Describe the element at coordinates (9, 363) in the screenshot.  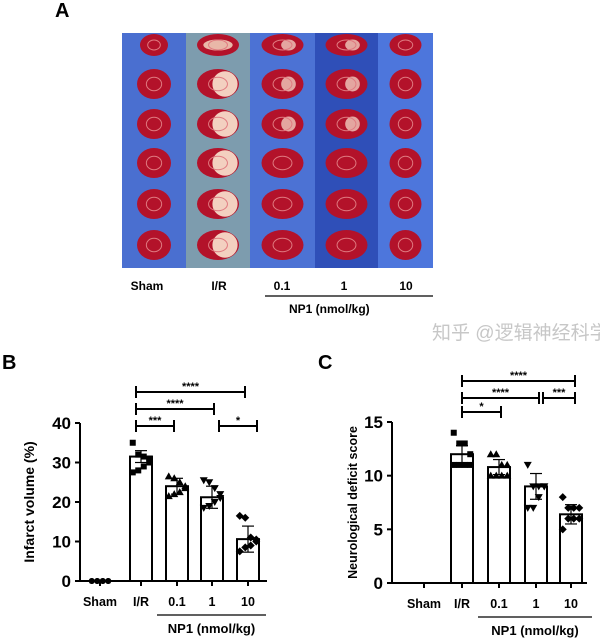
I see `panel-b-letter: B` at that location.